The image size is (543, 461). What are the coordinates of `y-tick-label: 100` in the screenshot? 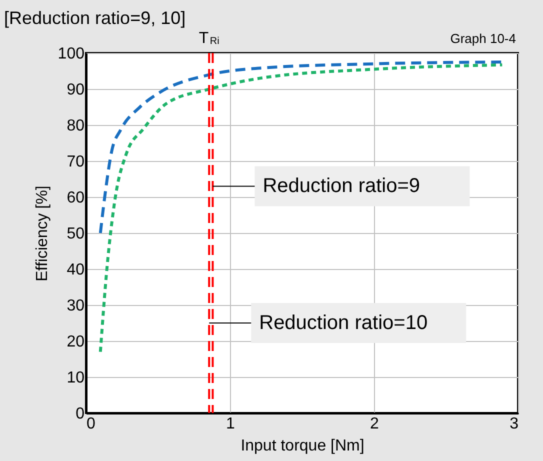 It's located at (71, 54).